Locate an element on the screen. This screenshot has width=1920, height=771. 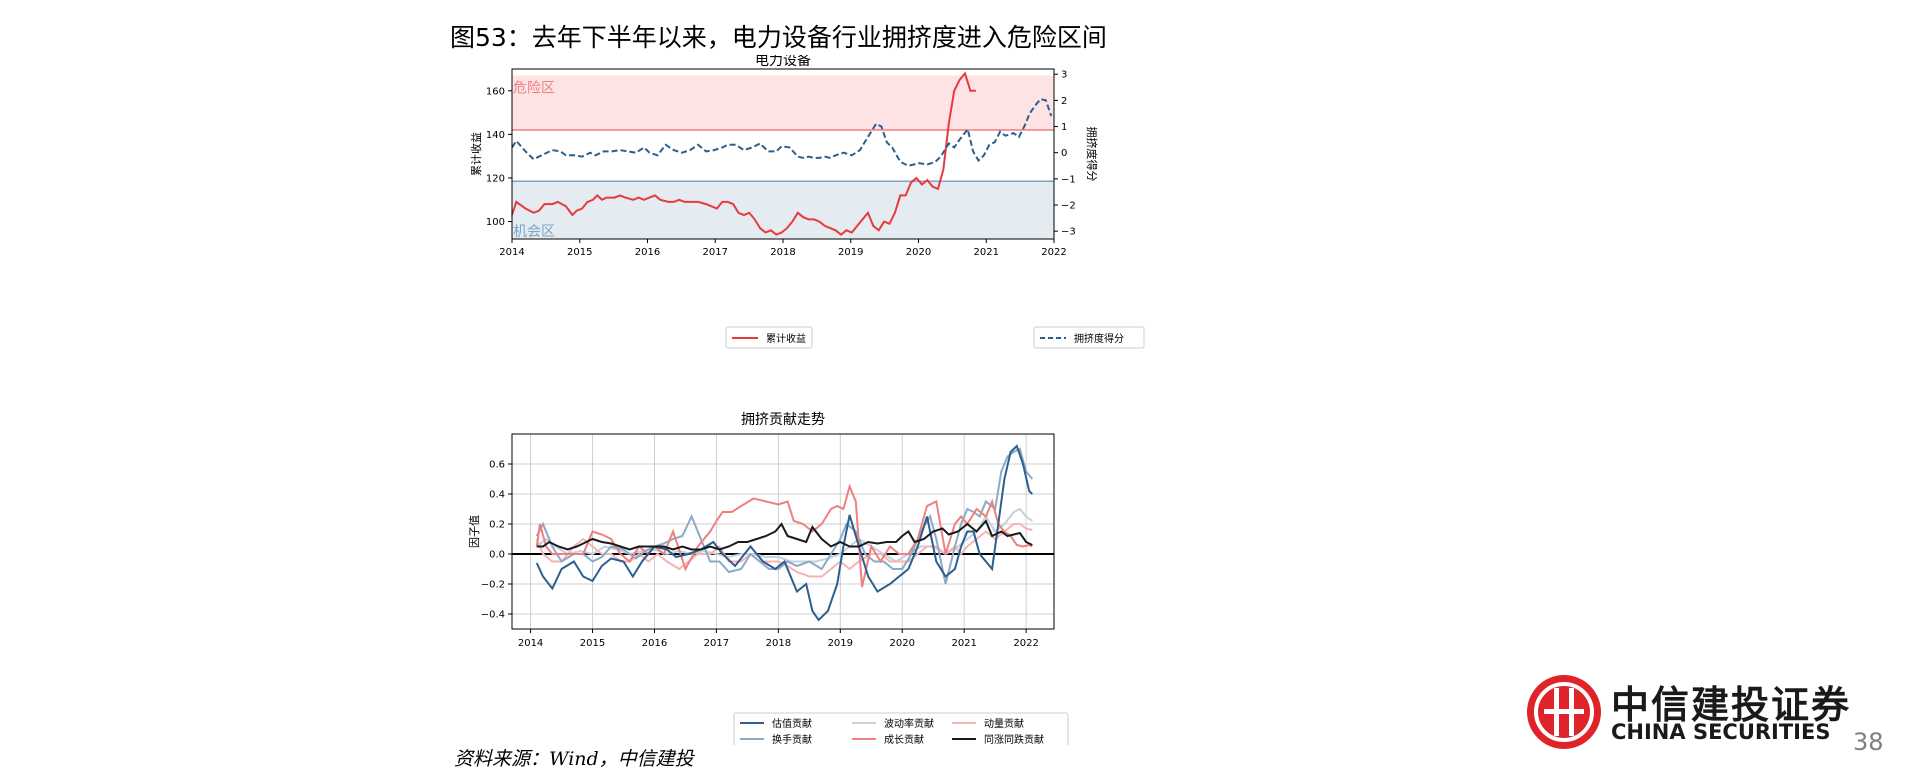
y-axis-label: 因子值 is located at coordinates (474, 531).